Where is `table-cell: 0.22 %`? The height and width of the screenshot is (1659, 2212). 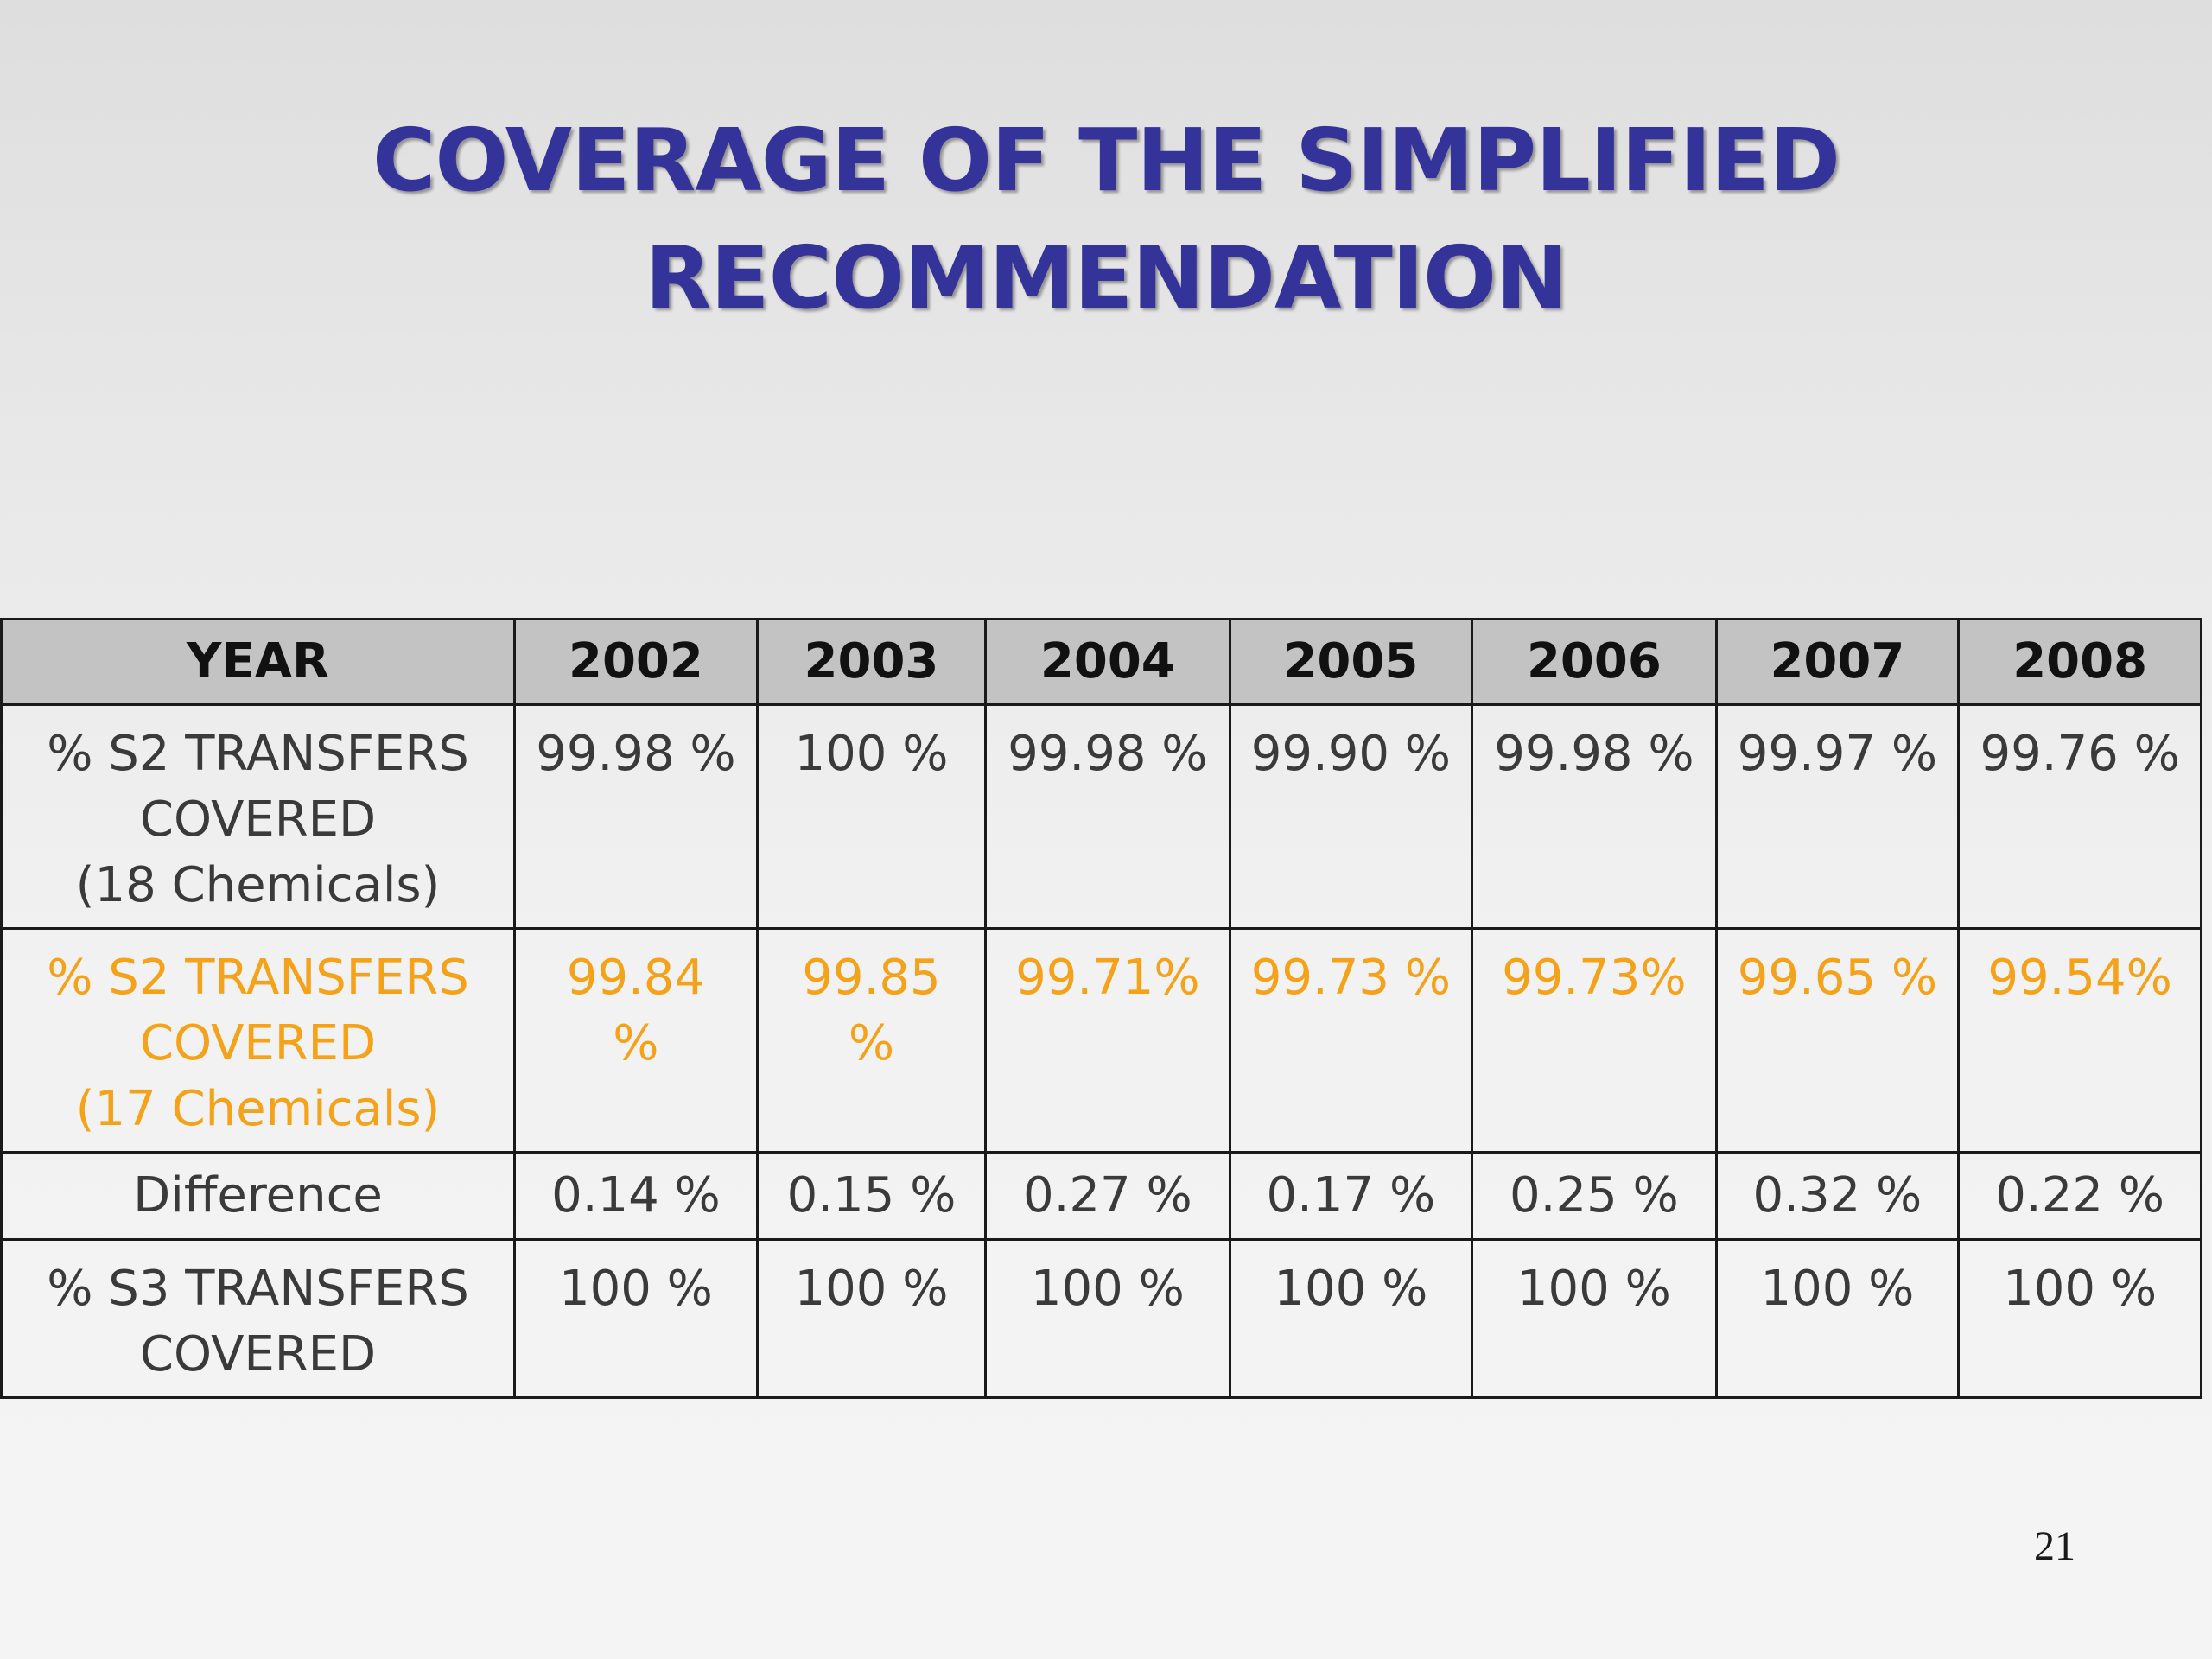 table-cell: 0.22 % is located at coordinates (2079, 1196).